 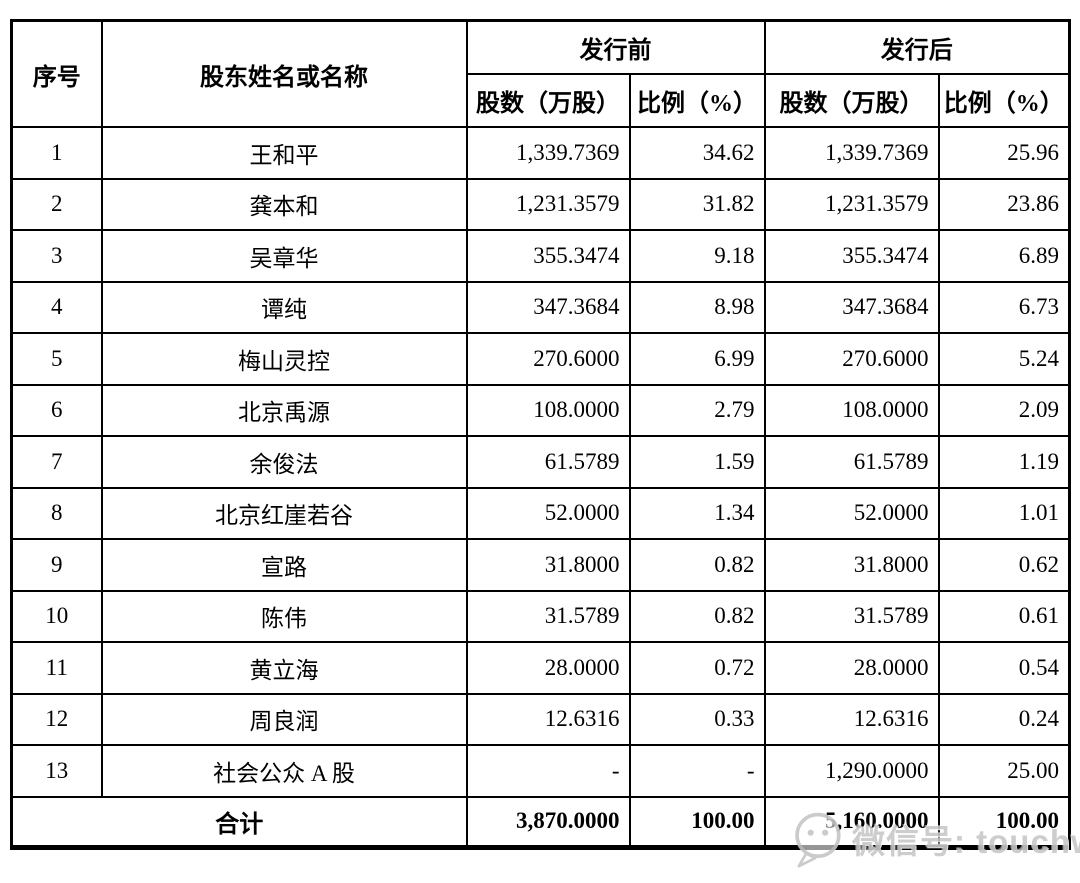 What do you see at coordinates (697, 771) in the screenshot?
I see `pre-ratio-cell: -` at bounding box center [697, 771].